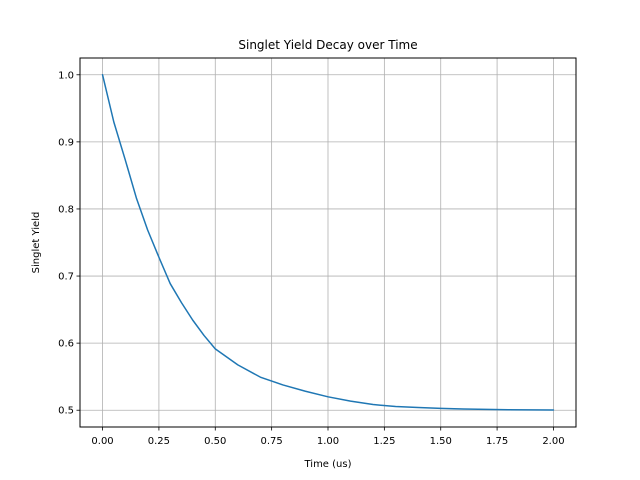 The height and width of the screenshot is (480, 640). Describe the element at coordinates (66, 75) in the screenshot. I see `y-tick-label: 1.0` at that location.